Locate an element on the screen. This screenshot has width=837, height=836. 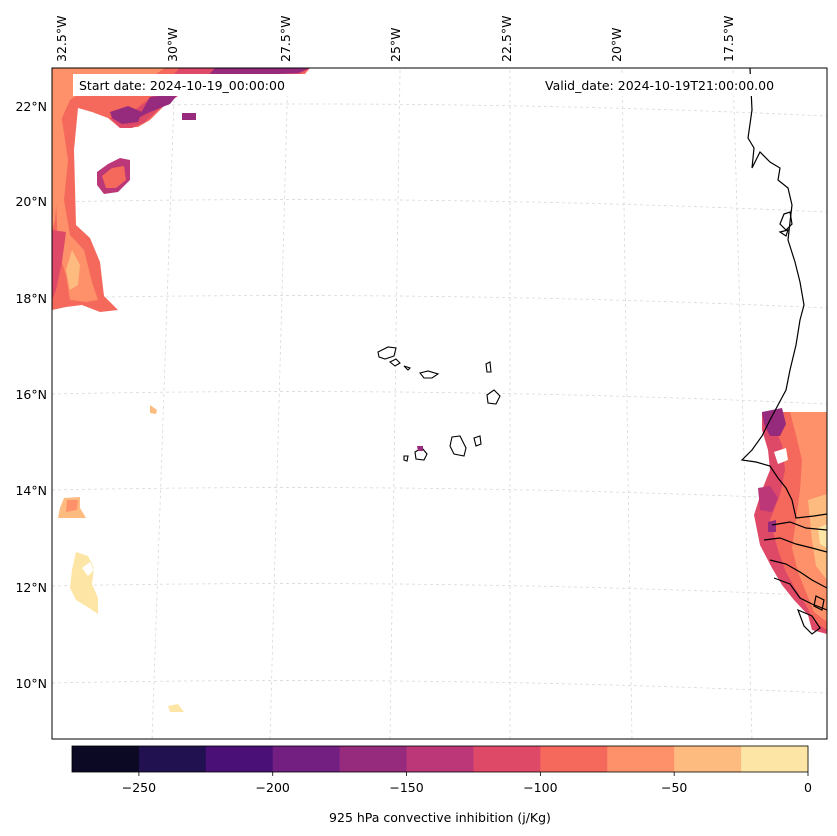
latitude-labels: 22°N 20°N 18°N 16°N 14°N 12°N 10°N is located at coordinates (31, 395).